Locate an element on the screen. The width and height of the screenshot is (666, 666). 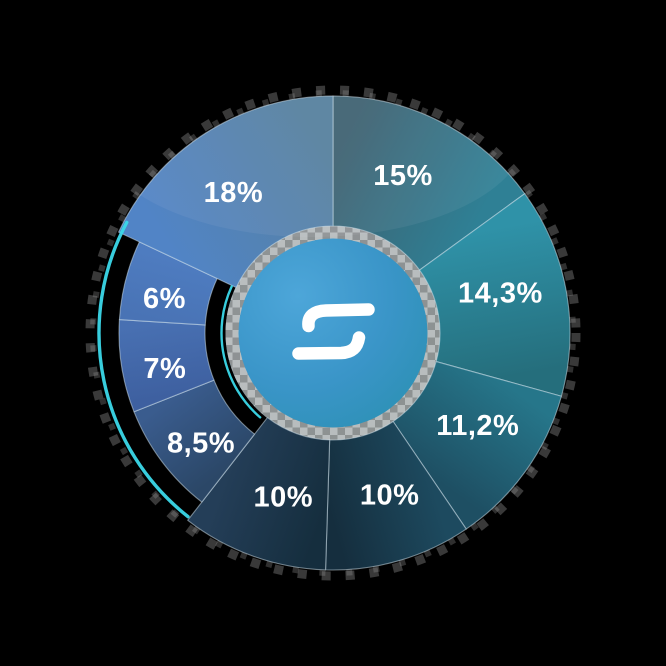
logo-bottom-stroke is located at coordinates (329, 345).